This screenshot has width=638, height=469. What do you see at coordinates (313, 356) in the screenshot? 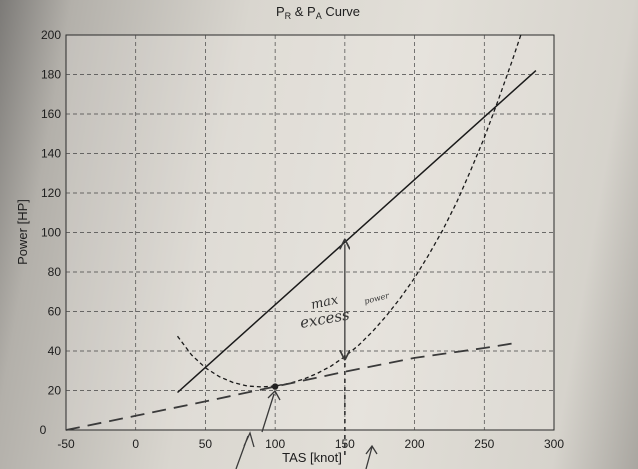
I see `handwritten-annotations: max excess power` at bounding box center [313, 356].